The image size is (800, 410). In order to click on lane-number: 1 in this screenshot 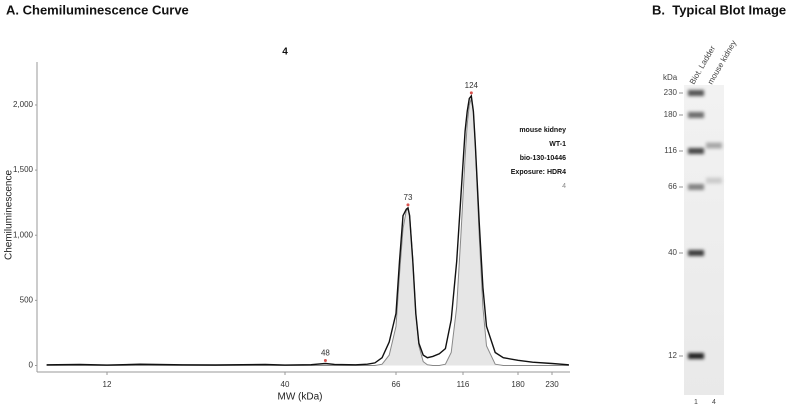, I will do `click(696, 402)`.